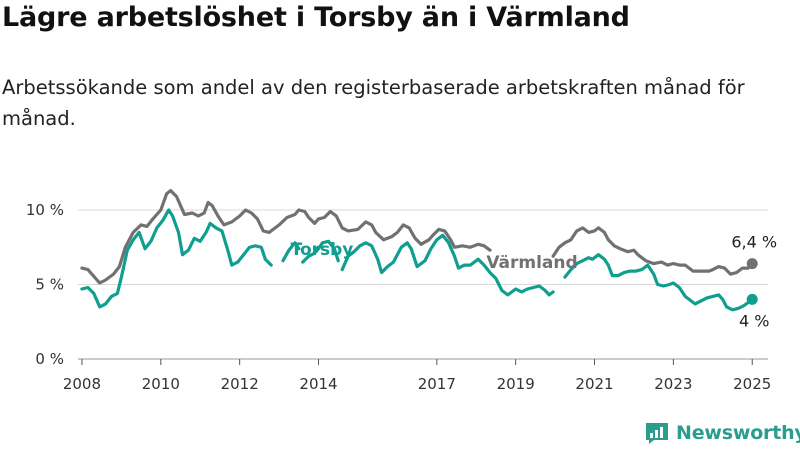  What do you see at coordinates (516, 384) in the screenshot?
I see `x-tick-label: 2019` at bounding box center [516, 384].